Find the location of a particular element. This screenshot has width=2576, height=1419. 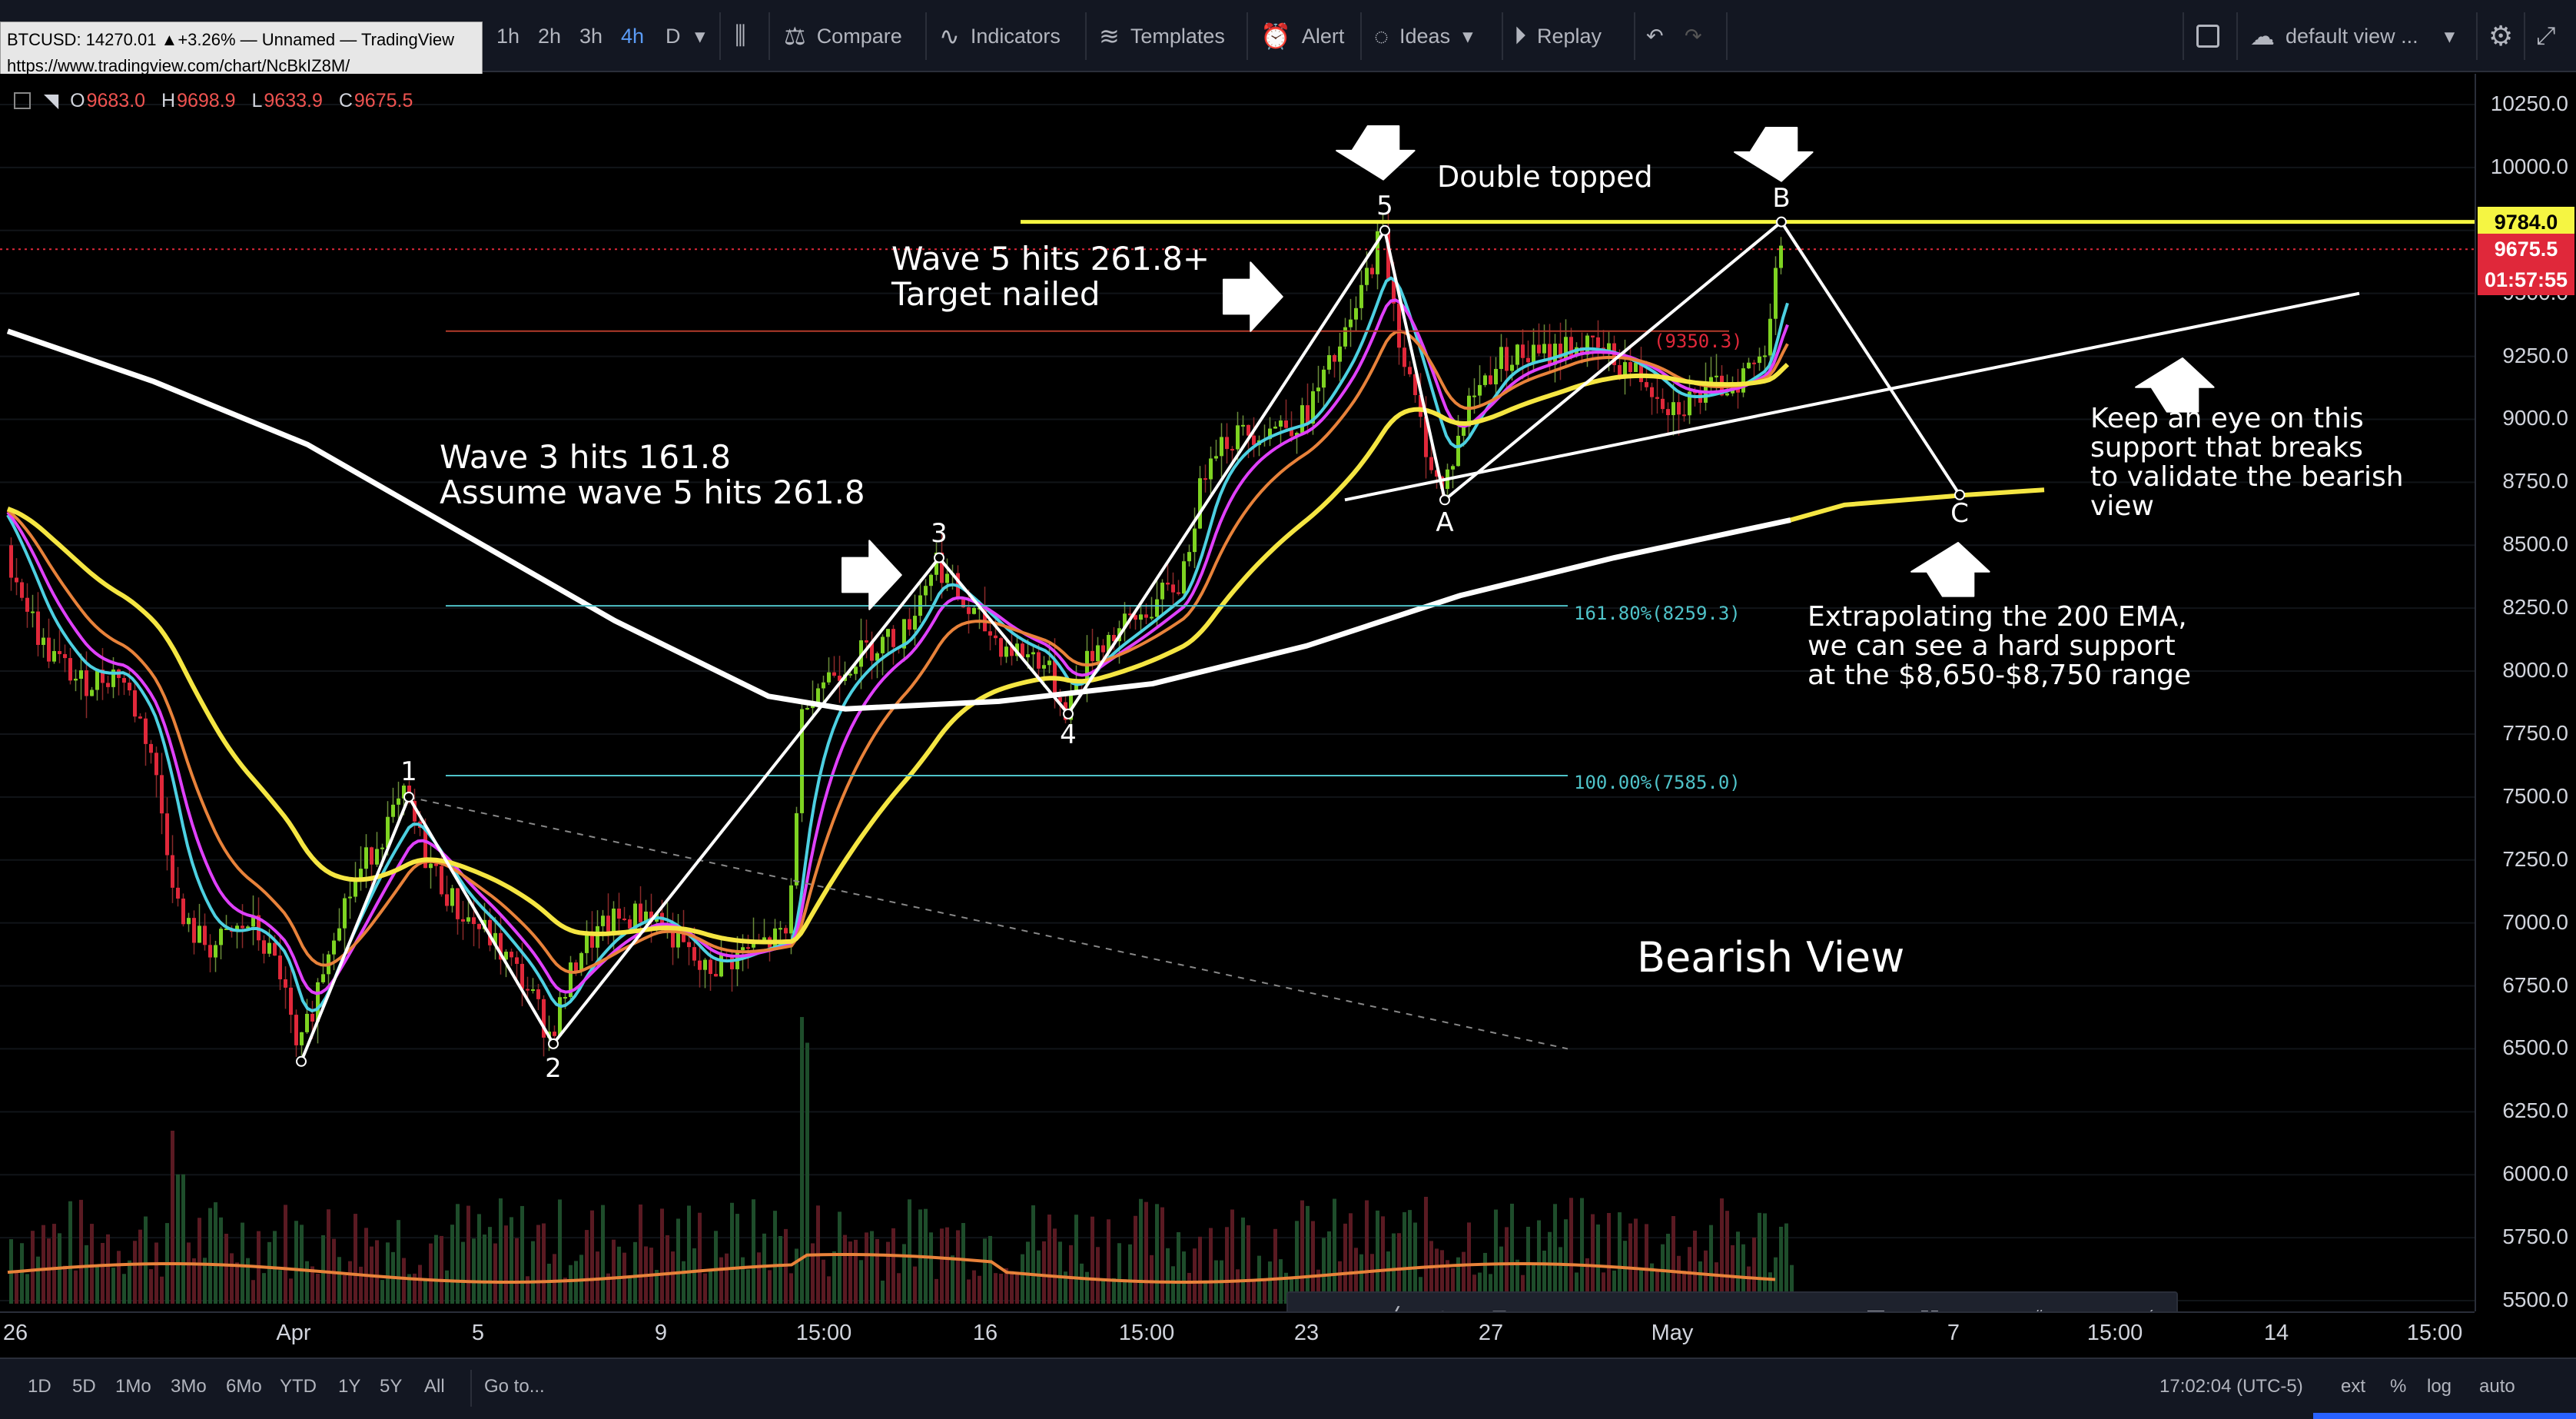

fib-label-1618: 161.80%(8259.3) is located at coordinates (1657, 613).